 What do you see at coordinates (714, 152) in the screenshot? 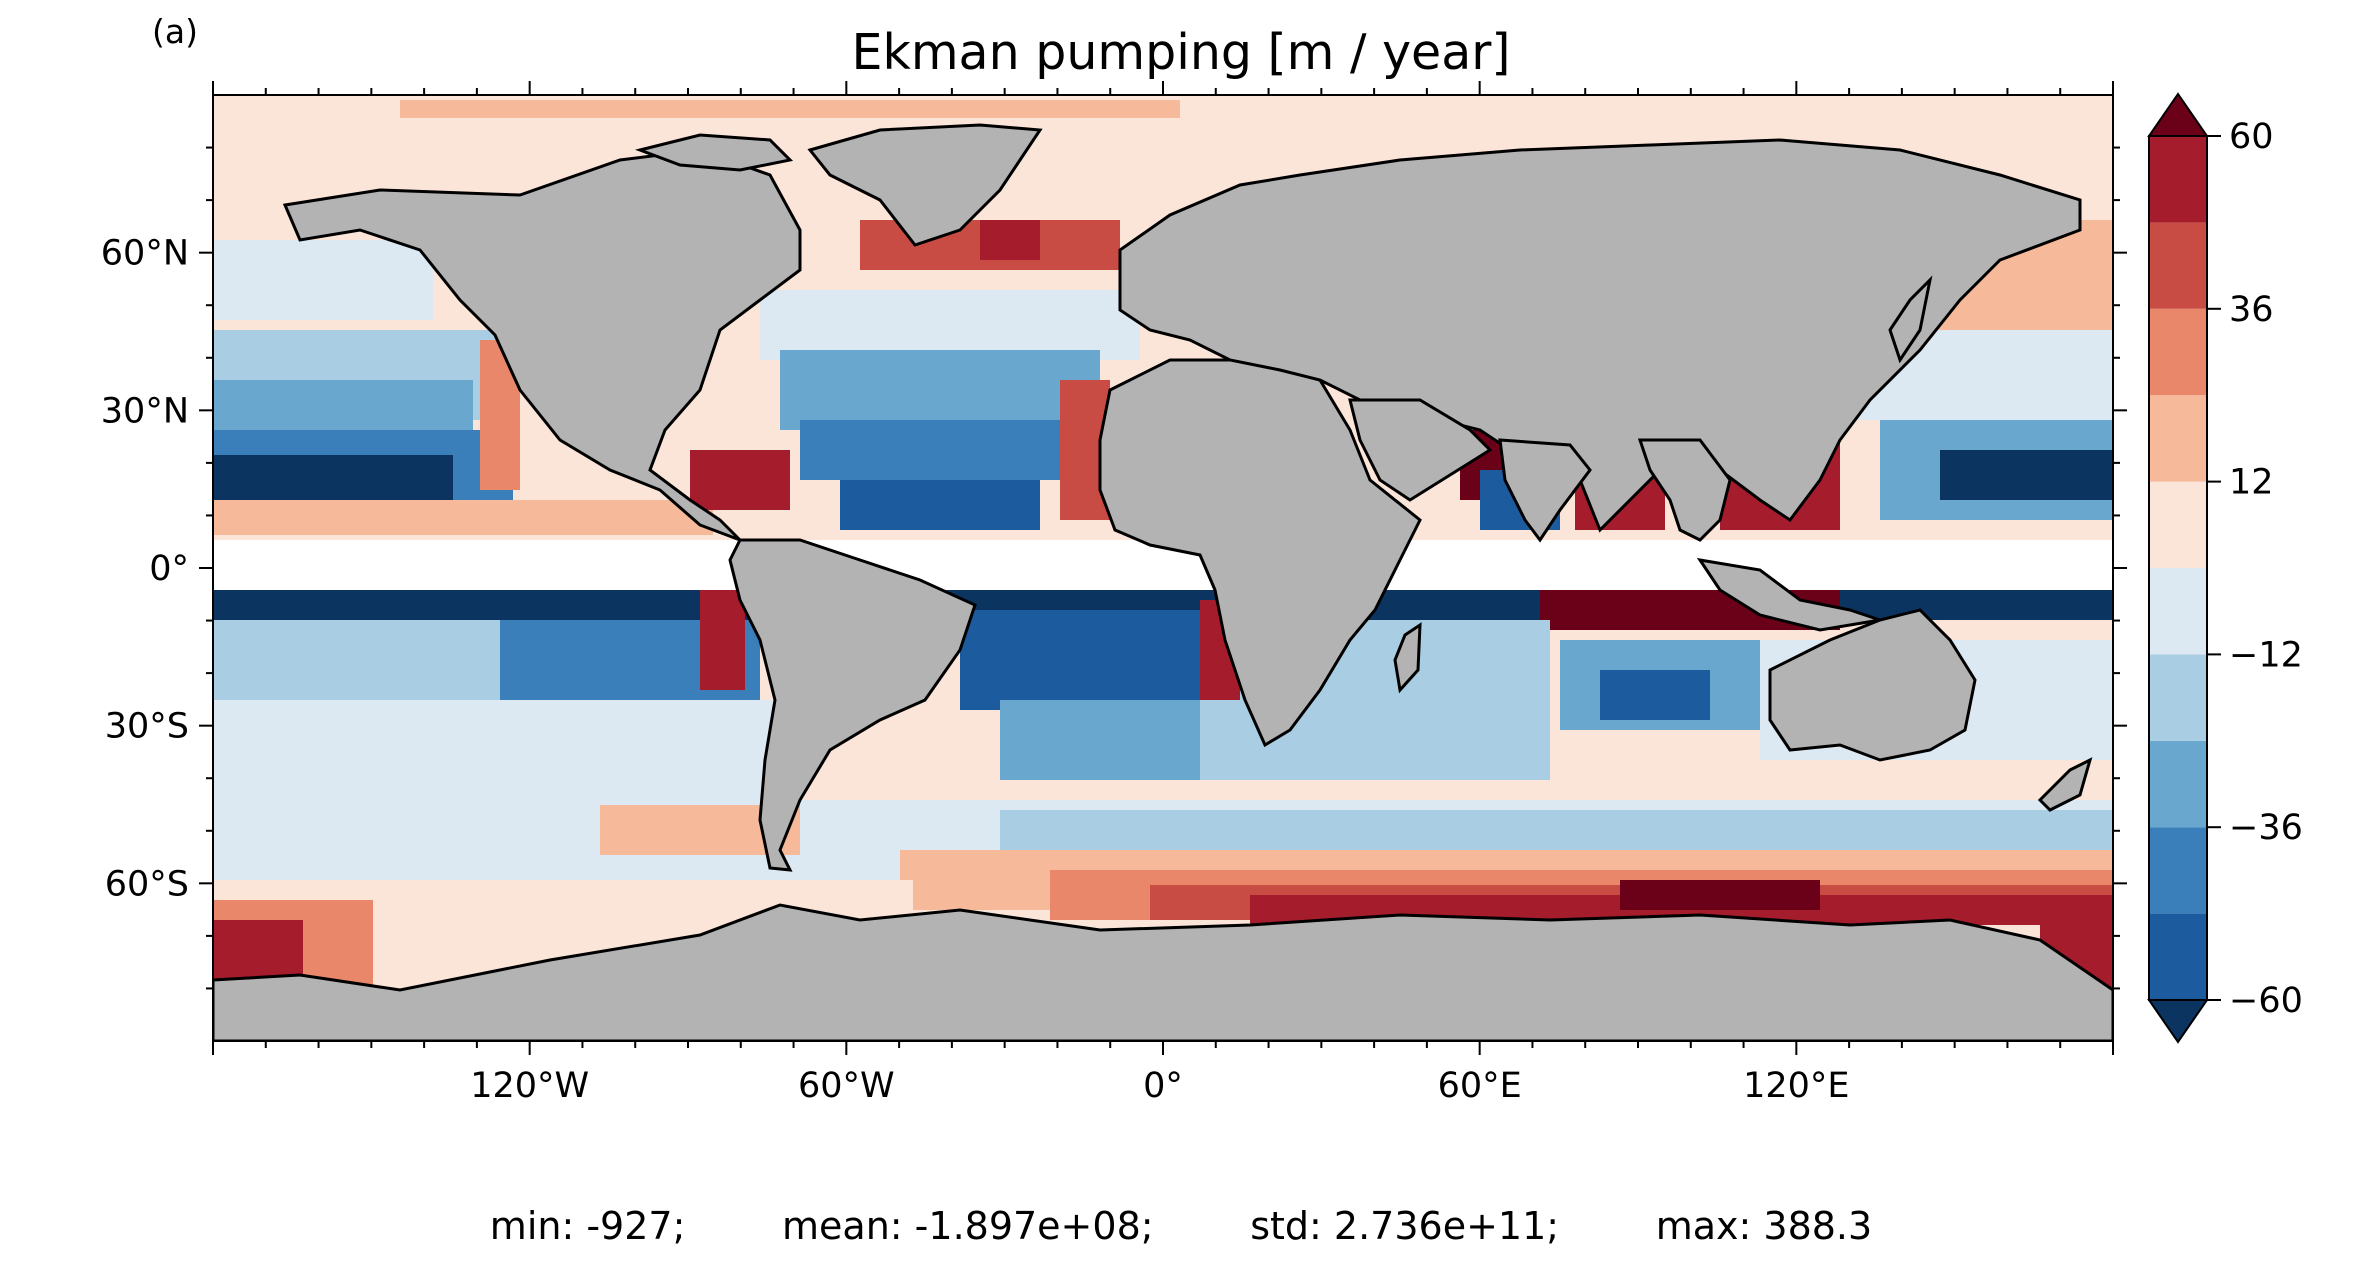
I see `arctic-islands` at bounding box center [714, 152].